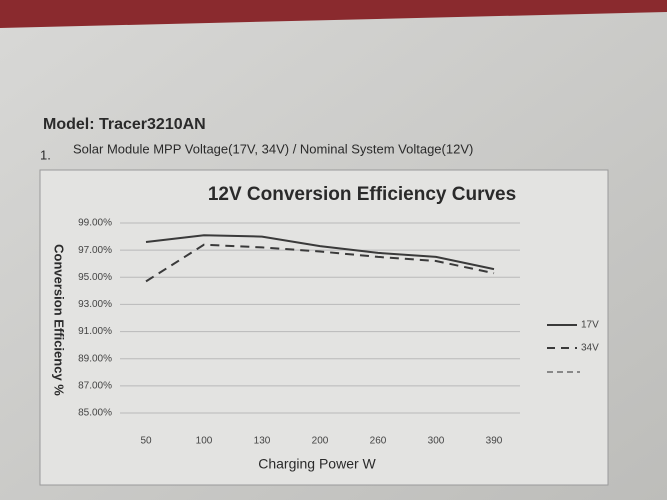 This screenshot has width=667, height=500. What do you see at coordinates (204, 441) in the screenshot?
I see `x-tick-label: 100` at bounding box center [204, 441].